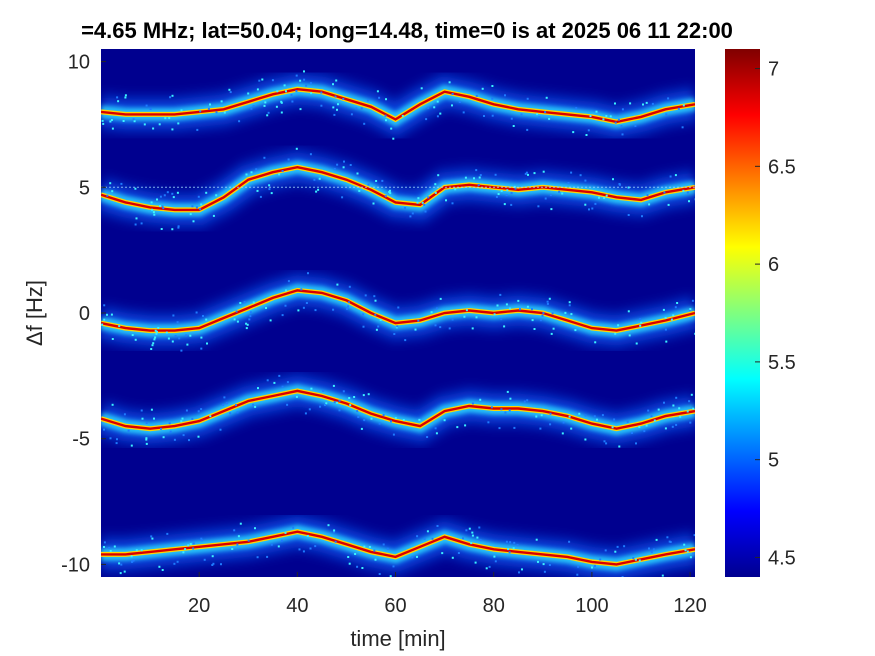 The image size is (875, 656). I want to click on trace-band, so click(398, 312).